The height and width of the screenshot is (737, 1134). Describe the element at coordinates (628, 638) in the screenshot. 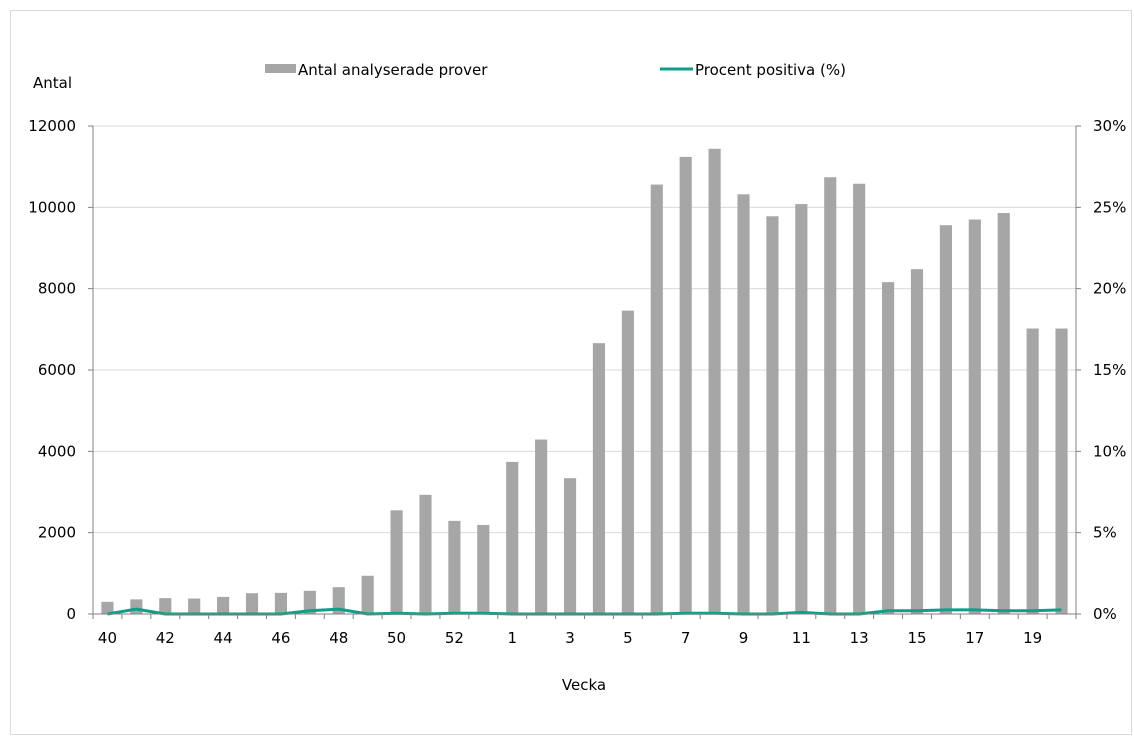

I see `x-tick-label: 5` at that location.